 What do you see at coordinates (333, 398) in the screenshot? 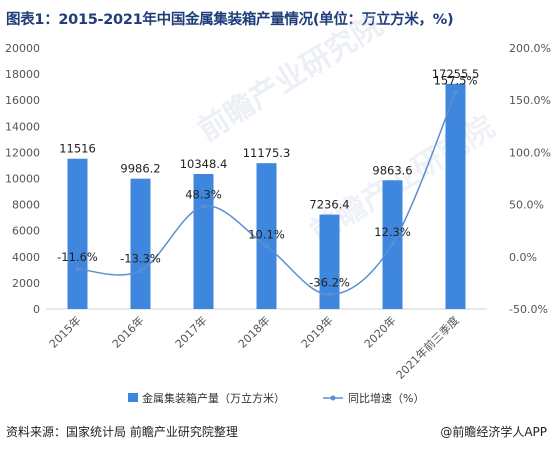
I see `legend-line-marker` at bounding box center [333, 398].